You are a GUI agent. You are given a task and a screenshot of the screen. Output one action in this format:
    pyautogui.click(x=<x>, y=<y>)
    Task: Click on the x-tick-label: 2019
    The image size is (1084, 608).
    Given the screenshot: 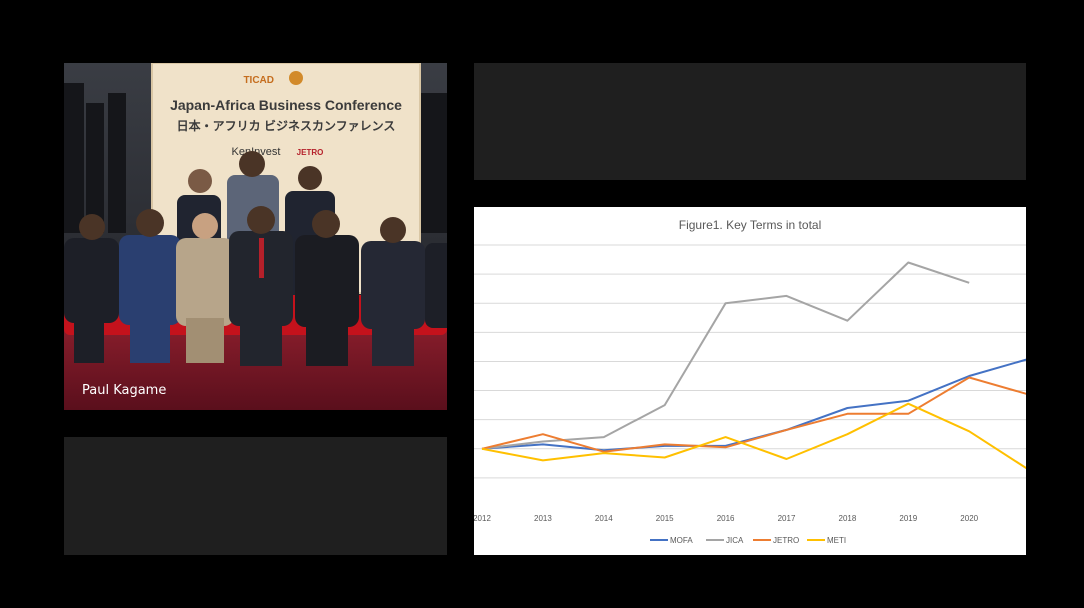 What is the action you would take?
    pyautogui.click(x=908, y=518)
    